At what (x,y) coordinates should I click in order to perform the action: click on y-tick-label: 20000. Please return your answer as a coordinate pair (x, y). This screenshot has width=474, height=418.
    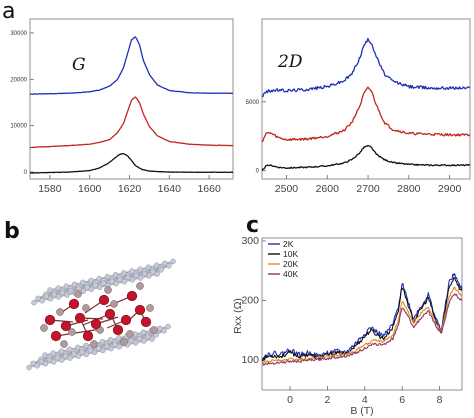
    Looking at the image, I should click on (18, 80).